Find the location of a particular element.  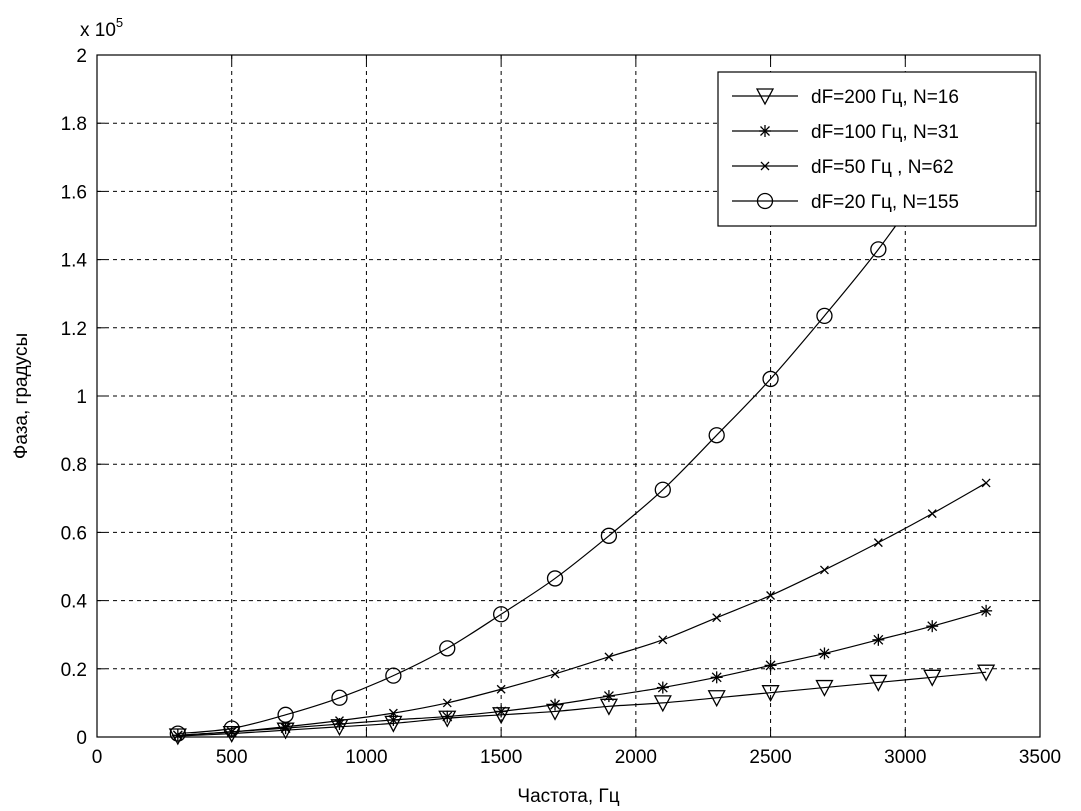

legend-label: dF=20 Гц, N=155 is located at coordinates (885, 202).